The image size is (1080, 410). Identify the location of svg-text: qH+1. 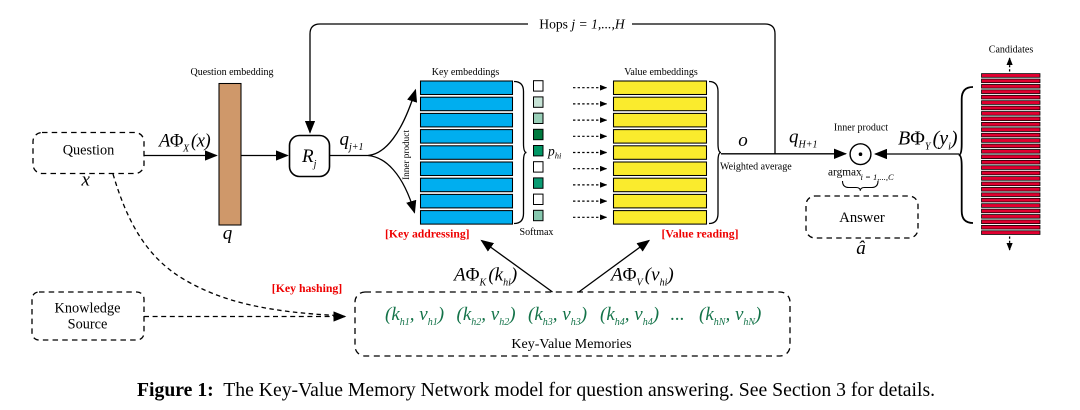
(803, 139).